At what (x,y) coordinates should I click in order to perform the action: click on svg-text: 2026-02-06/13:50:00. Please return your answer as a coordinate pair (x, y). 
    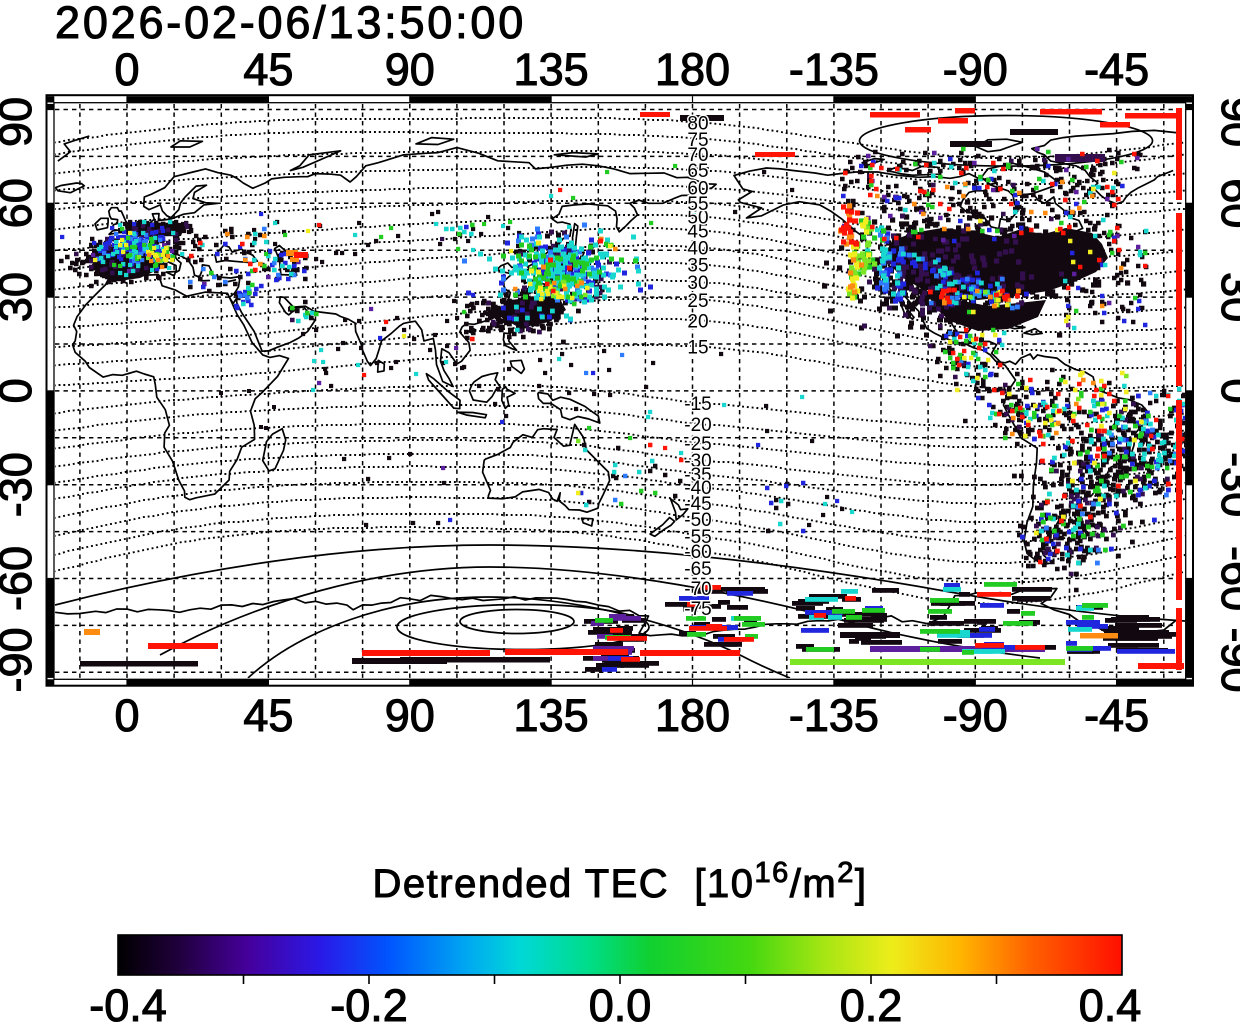
    Looking at the image, I should click on (290, 24).